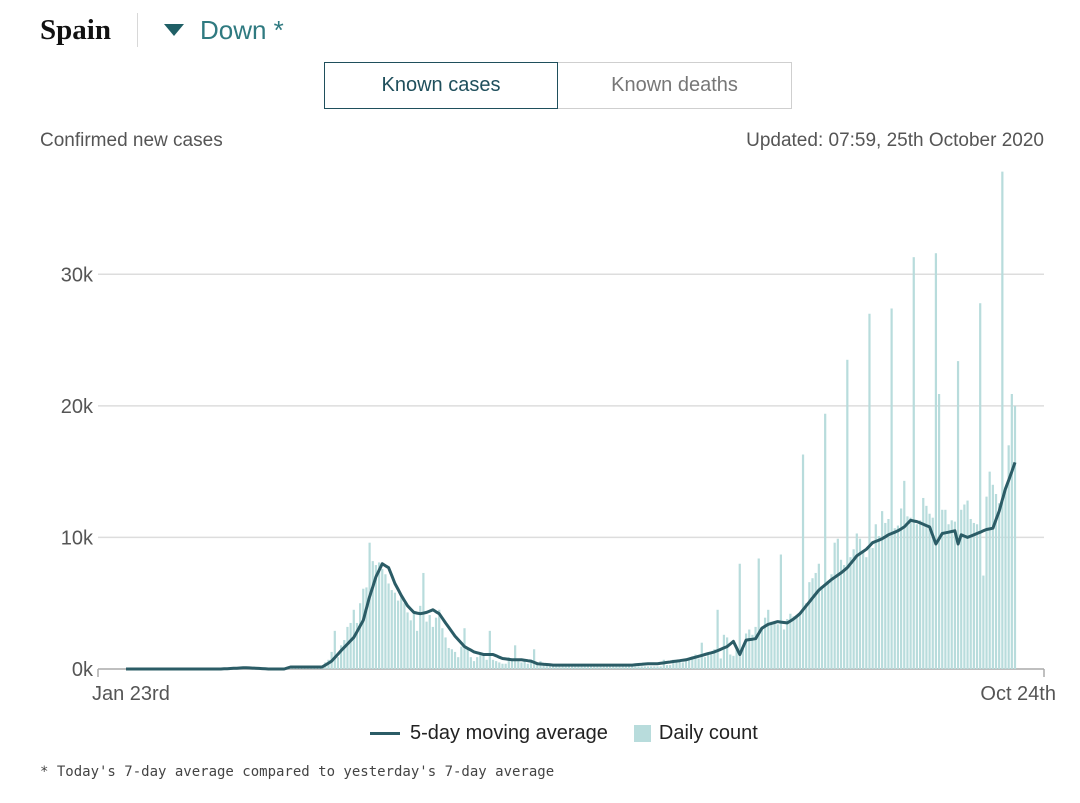 This screenshot has width=1080, height=803. I want to click on updated-timestamp: Updated: 07:59, 25th October 2020, so click(895, 140).